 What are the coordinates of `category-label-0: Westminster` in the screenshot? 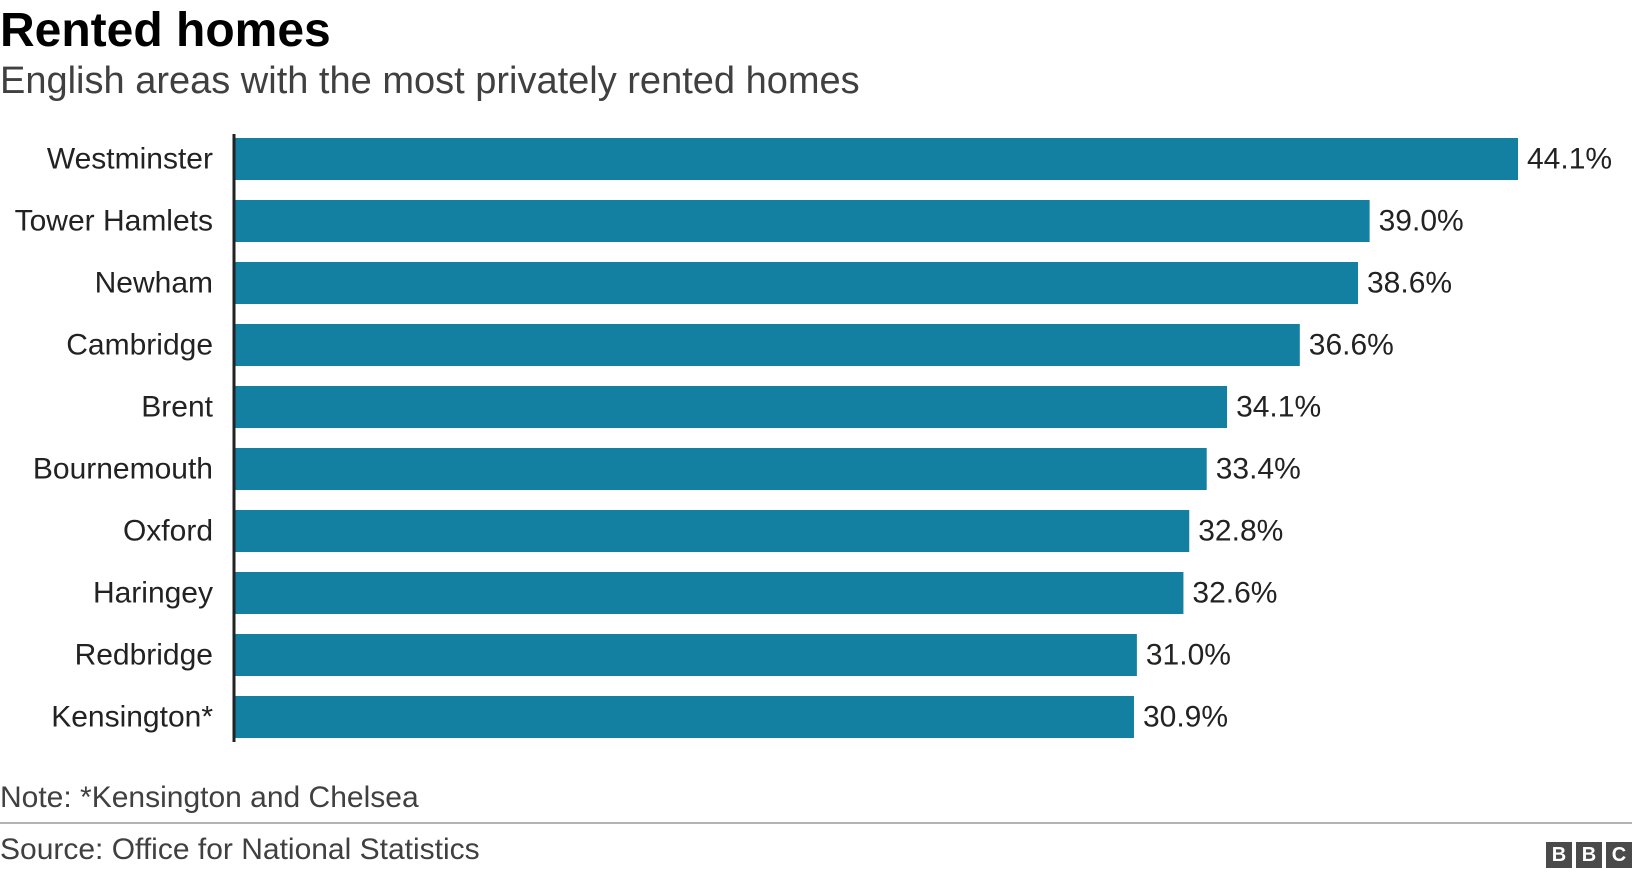 It's located at (130, 159).